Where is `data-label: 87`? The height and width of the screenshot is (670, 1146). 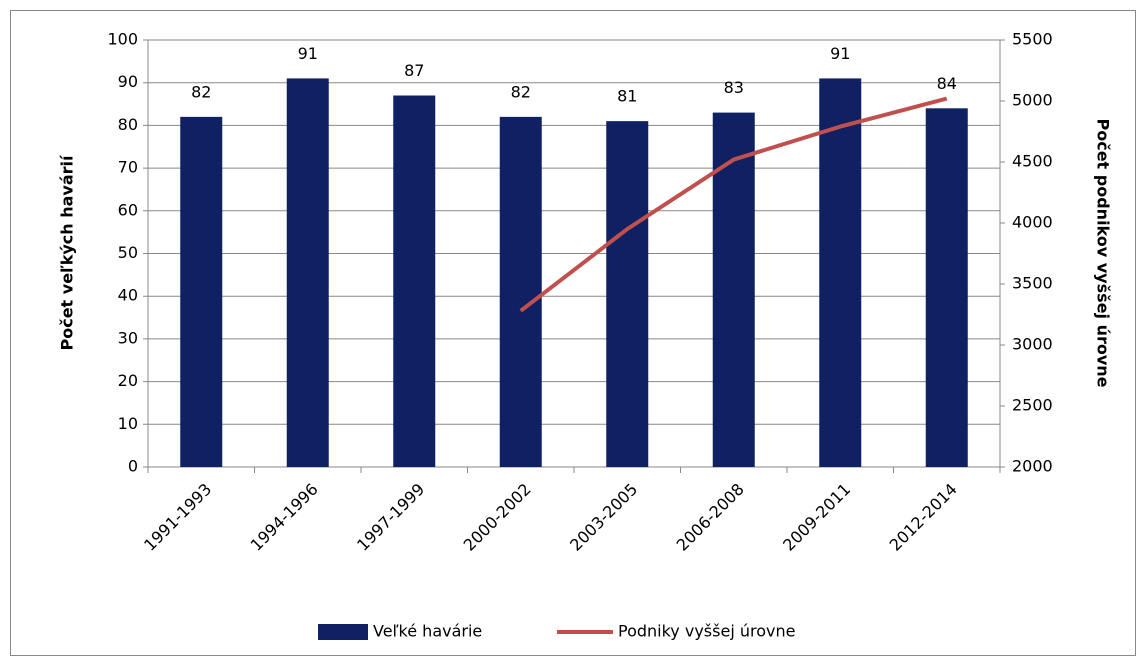
data-label: 87 is located at coordinates (414, 70).